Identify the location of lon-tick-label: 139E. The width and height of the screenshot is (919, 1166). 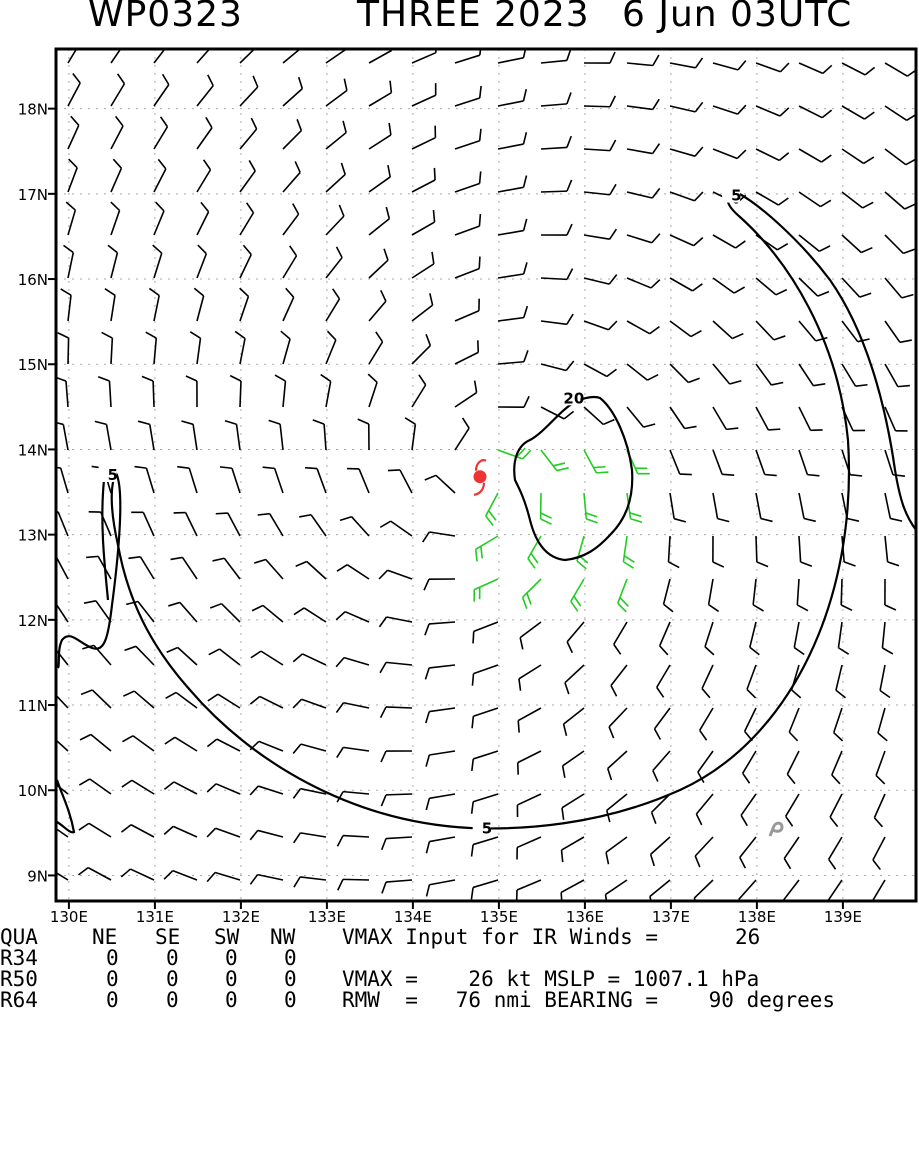
(843, 916).